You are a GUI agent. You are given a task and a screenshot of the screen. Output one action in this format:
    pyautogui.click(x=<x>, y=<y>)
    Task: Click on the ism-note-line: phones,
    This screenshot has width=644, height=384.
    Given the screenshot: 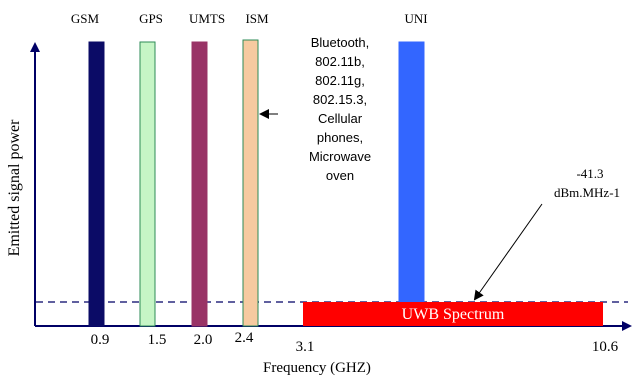 What is the action you would take?
    pyautogui.click(x=340, y=137)
    